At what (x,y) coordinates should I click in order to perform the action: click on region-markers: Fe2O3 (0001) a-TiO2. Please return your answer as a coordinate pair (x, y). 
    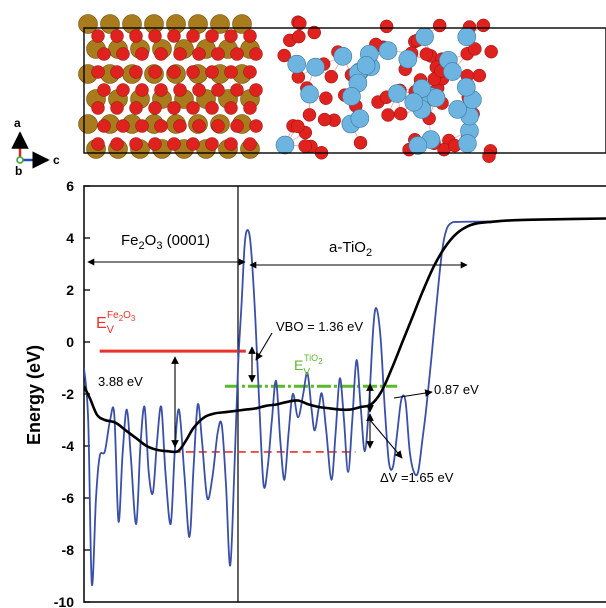
    Looking at the image, I should click on (277, 250).